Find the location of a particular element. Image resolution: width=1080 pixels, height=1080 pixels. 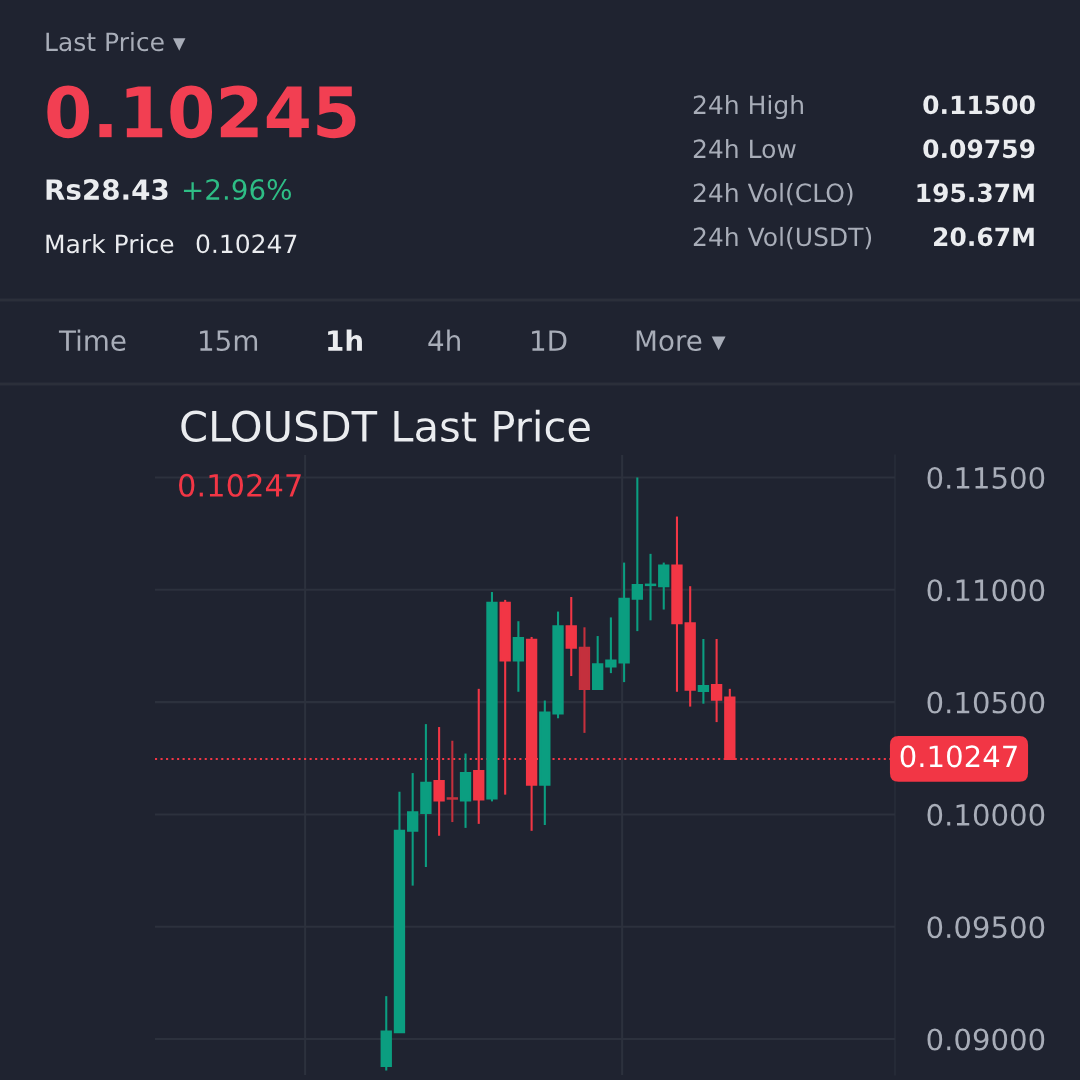

text: Rs28.43 is located at coordinates (107, 190).